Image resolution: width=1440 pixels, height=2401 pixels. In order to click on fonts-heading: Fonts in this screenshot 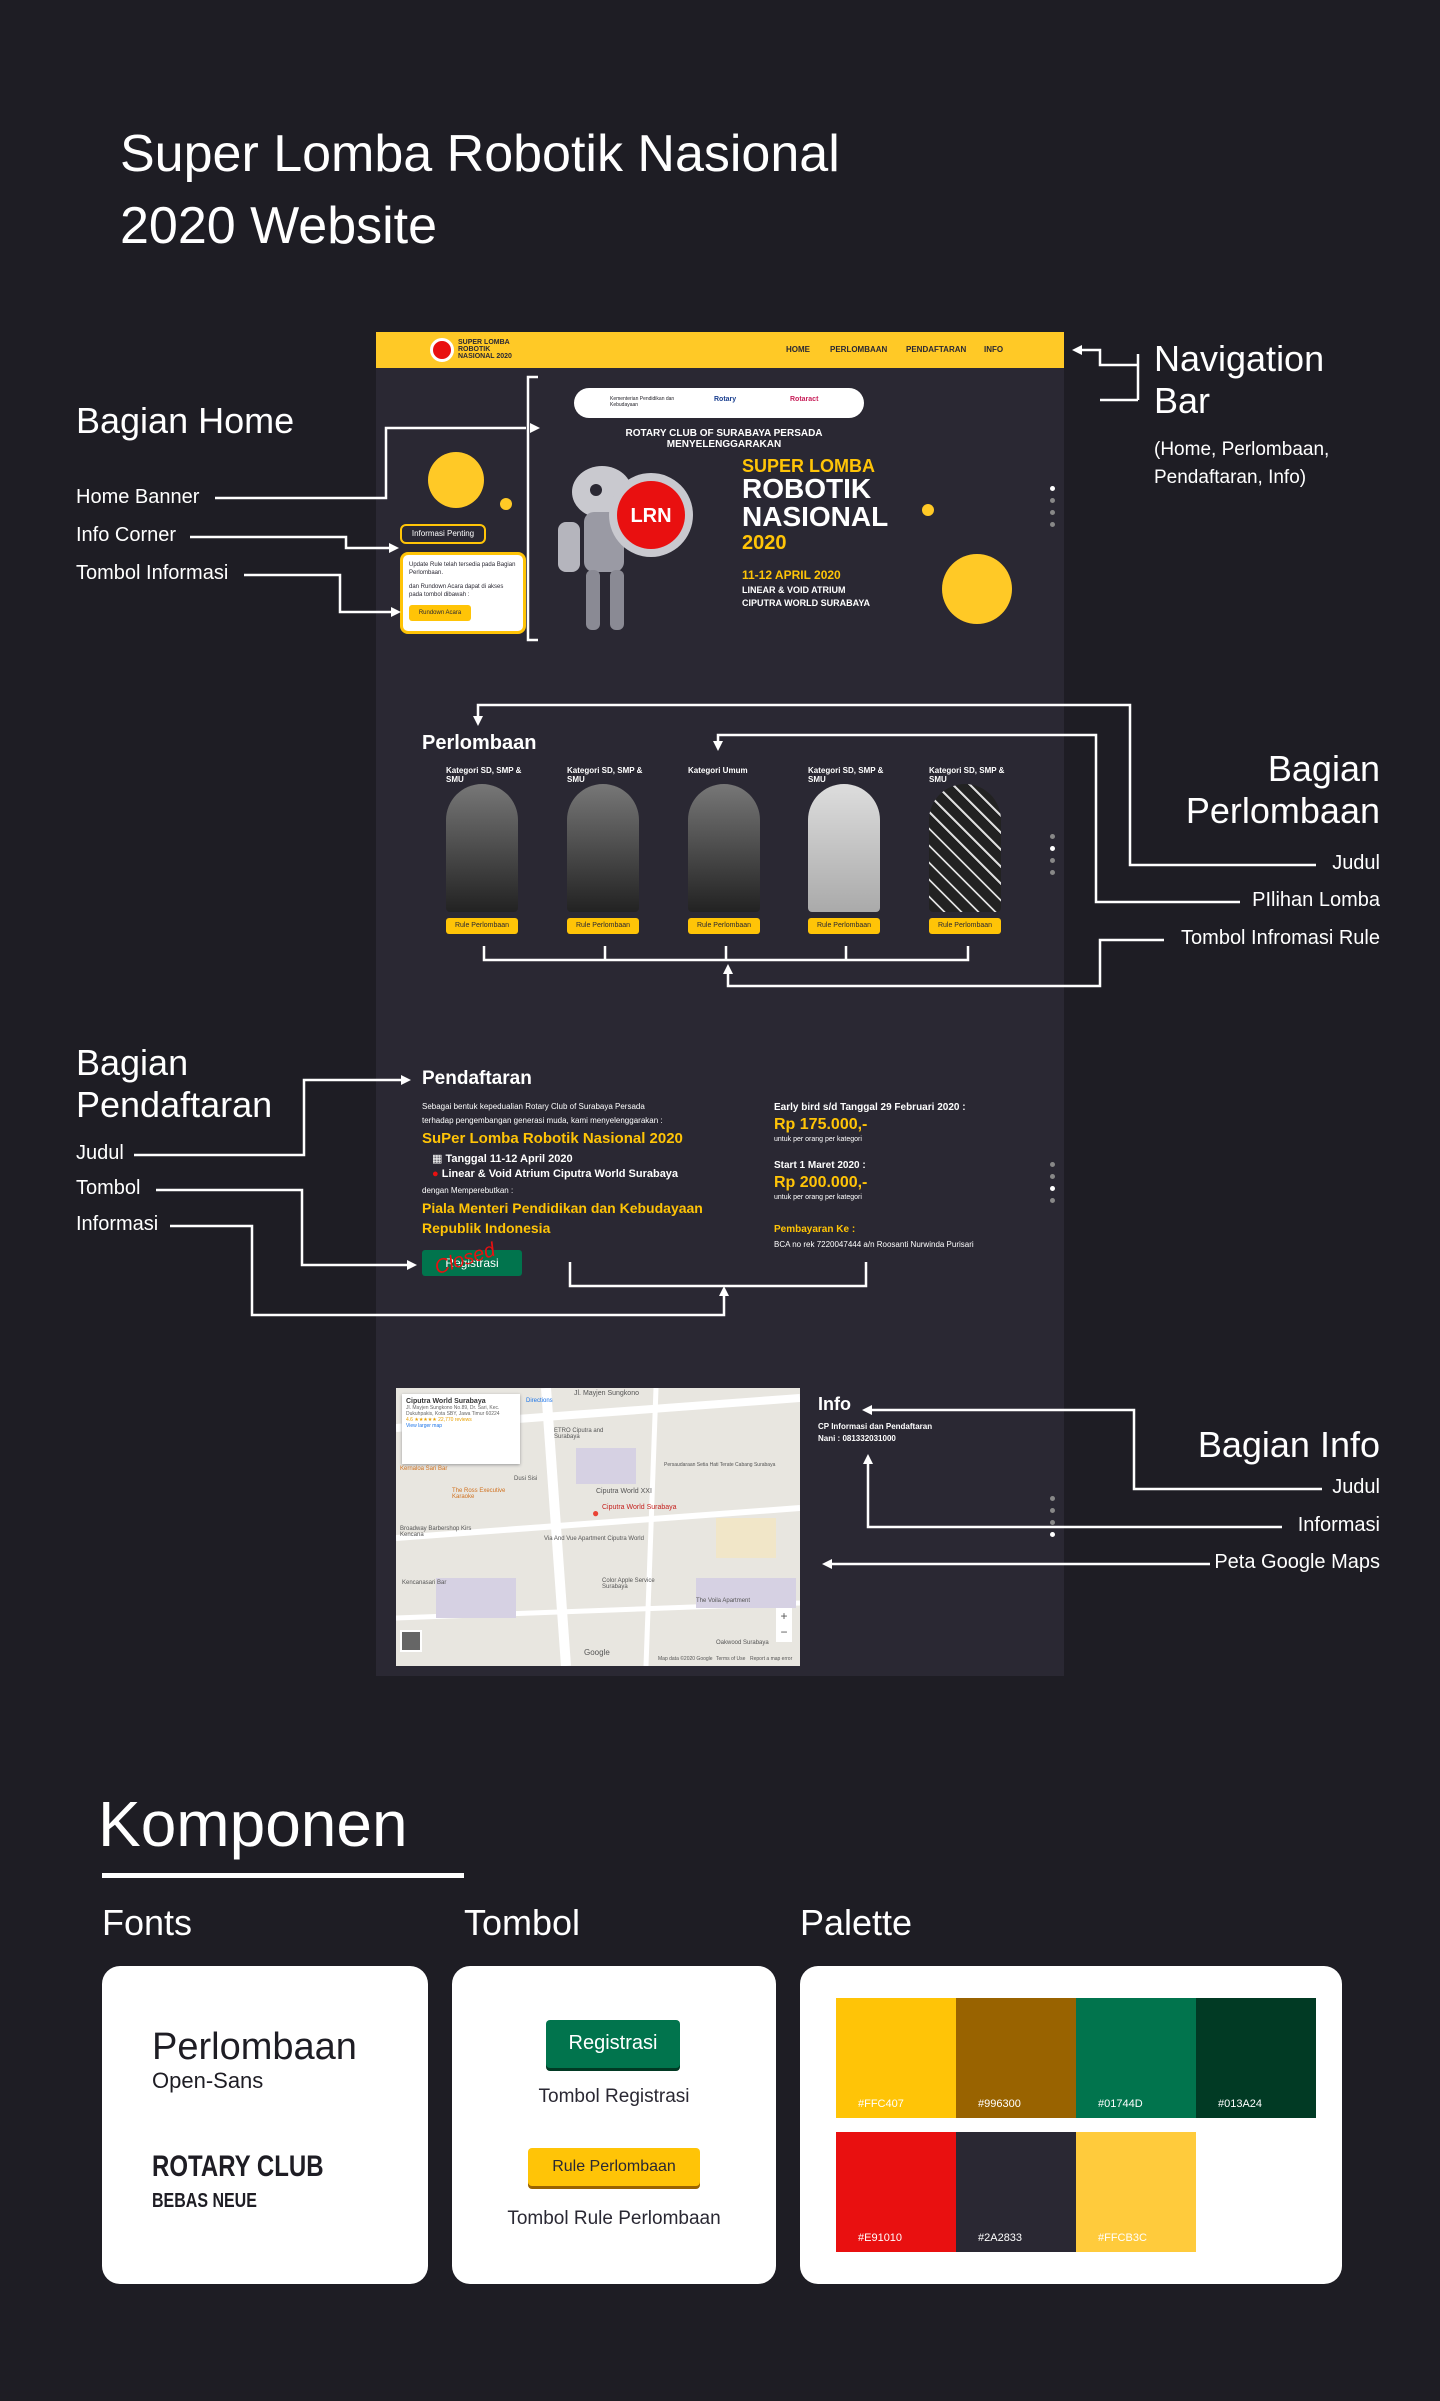, I will do `click(147, 1922)`.